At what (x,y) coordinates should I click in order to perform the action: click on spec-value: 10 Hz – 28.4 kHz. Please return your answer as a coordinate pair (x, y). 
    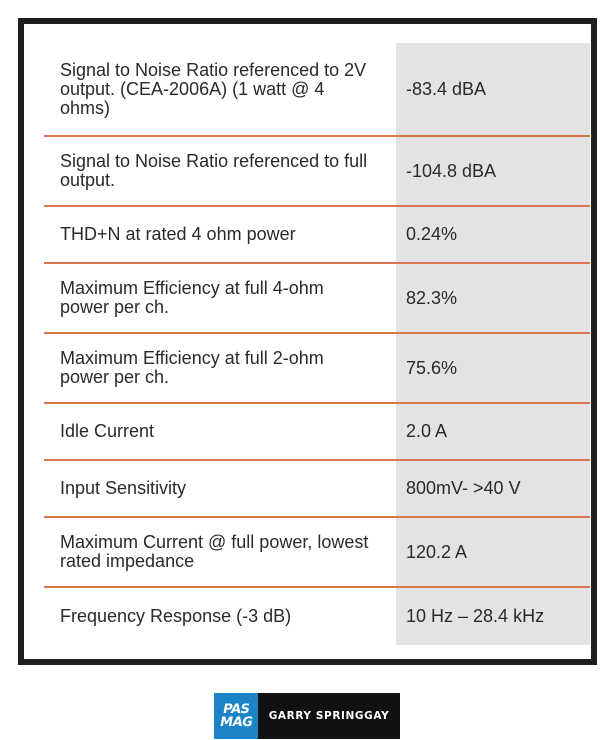
    Looking at the image, I should click on (493, 616).